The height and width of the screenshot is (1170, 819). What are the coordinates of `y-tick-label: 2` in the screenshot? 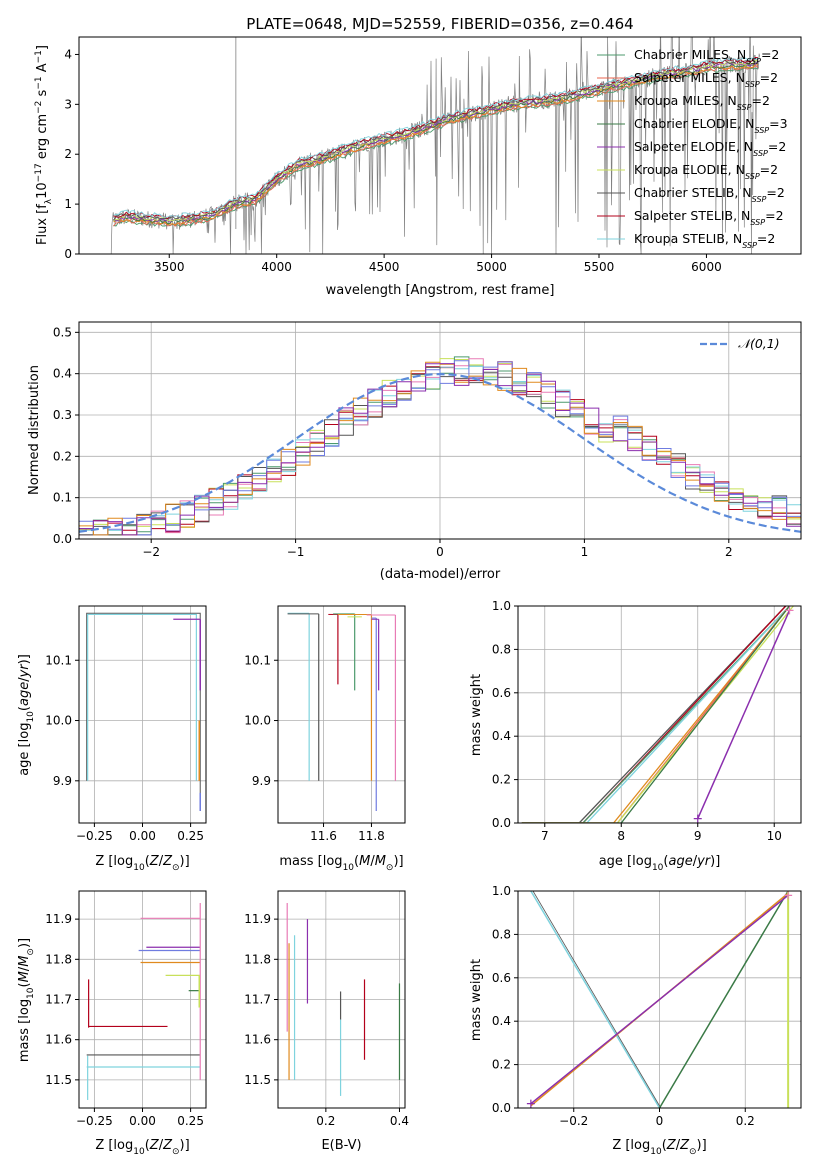 It's located at (68, 154).